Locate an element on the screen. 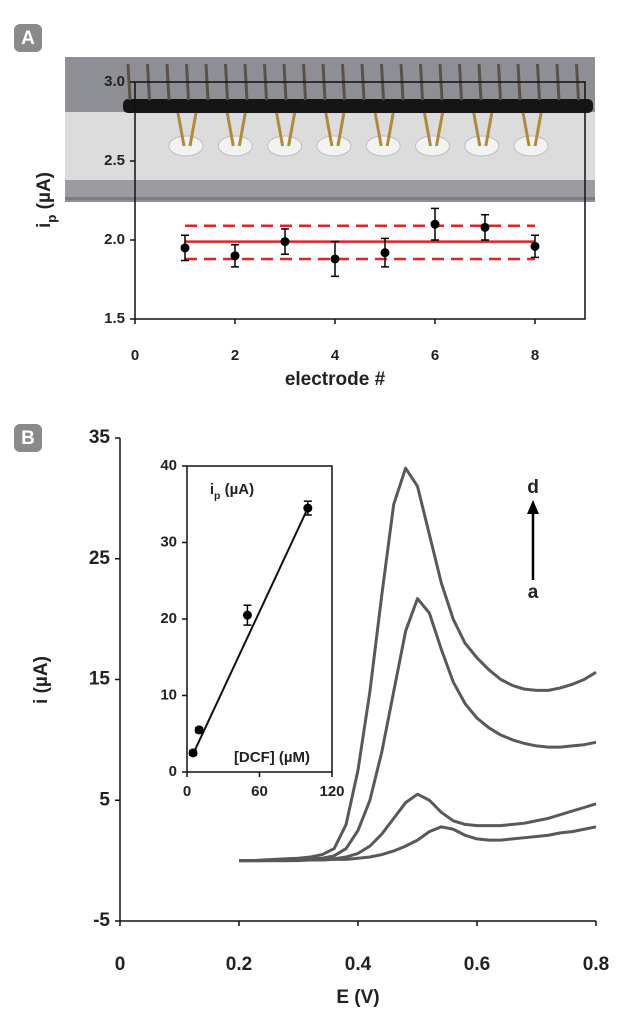 The height and width of the screenshot is (1012, 617). header-pin is located at coordinates (129, 82).